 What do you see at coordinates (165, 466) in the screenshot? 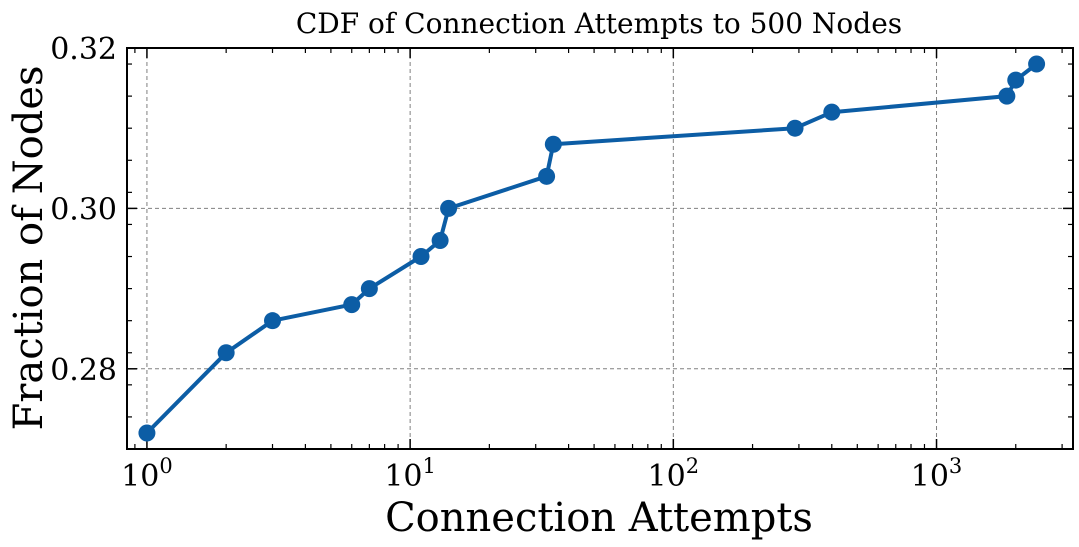
I see `x-tick-label-exponent: 0` at bounding box center [165, 466].